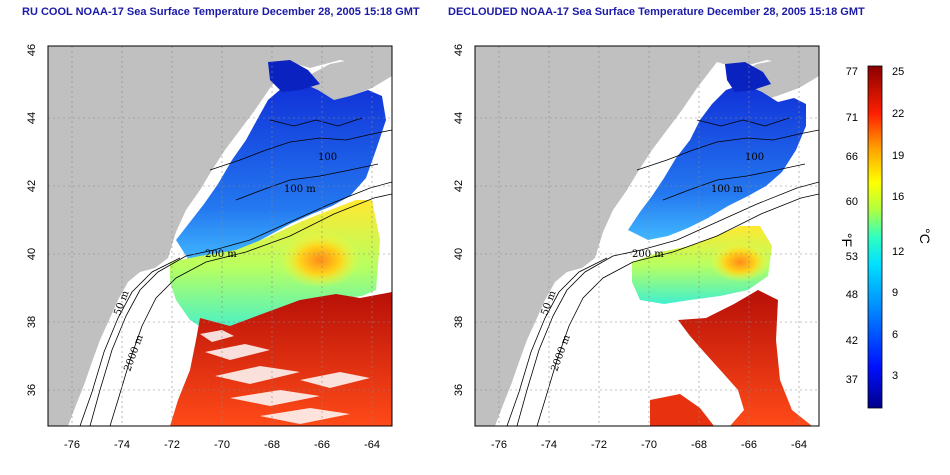  I want to click on tick-c: 9, so click(895, 293).